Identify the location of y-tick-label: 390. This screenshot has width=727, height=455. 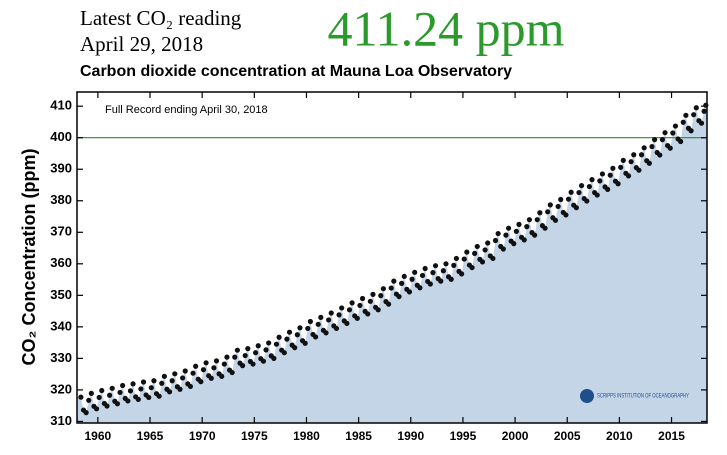
(61, 168).